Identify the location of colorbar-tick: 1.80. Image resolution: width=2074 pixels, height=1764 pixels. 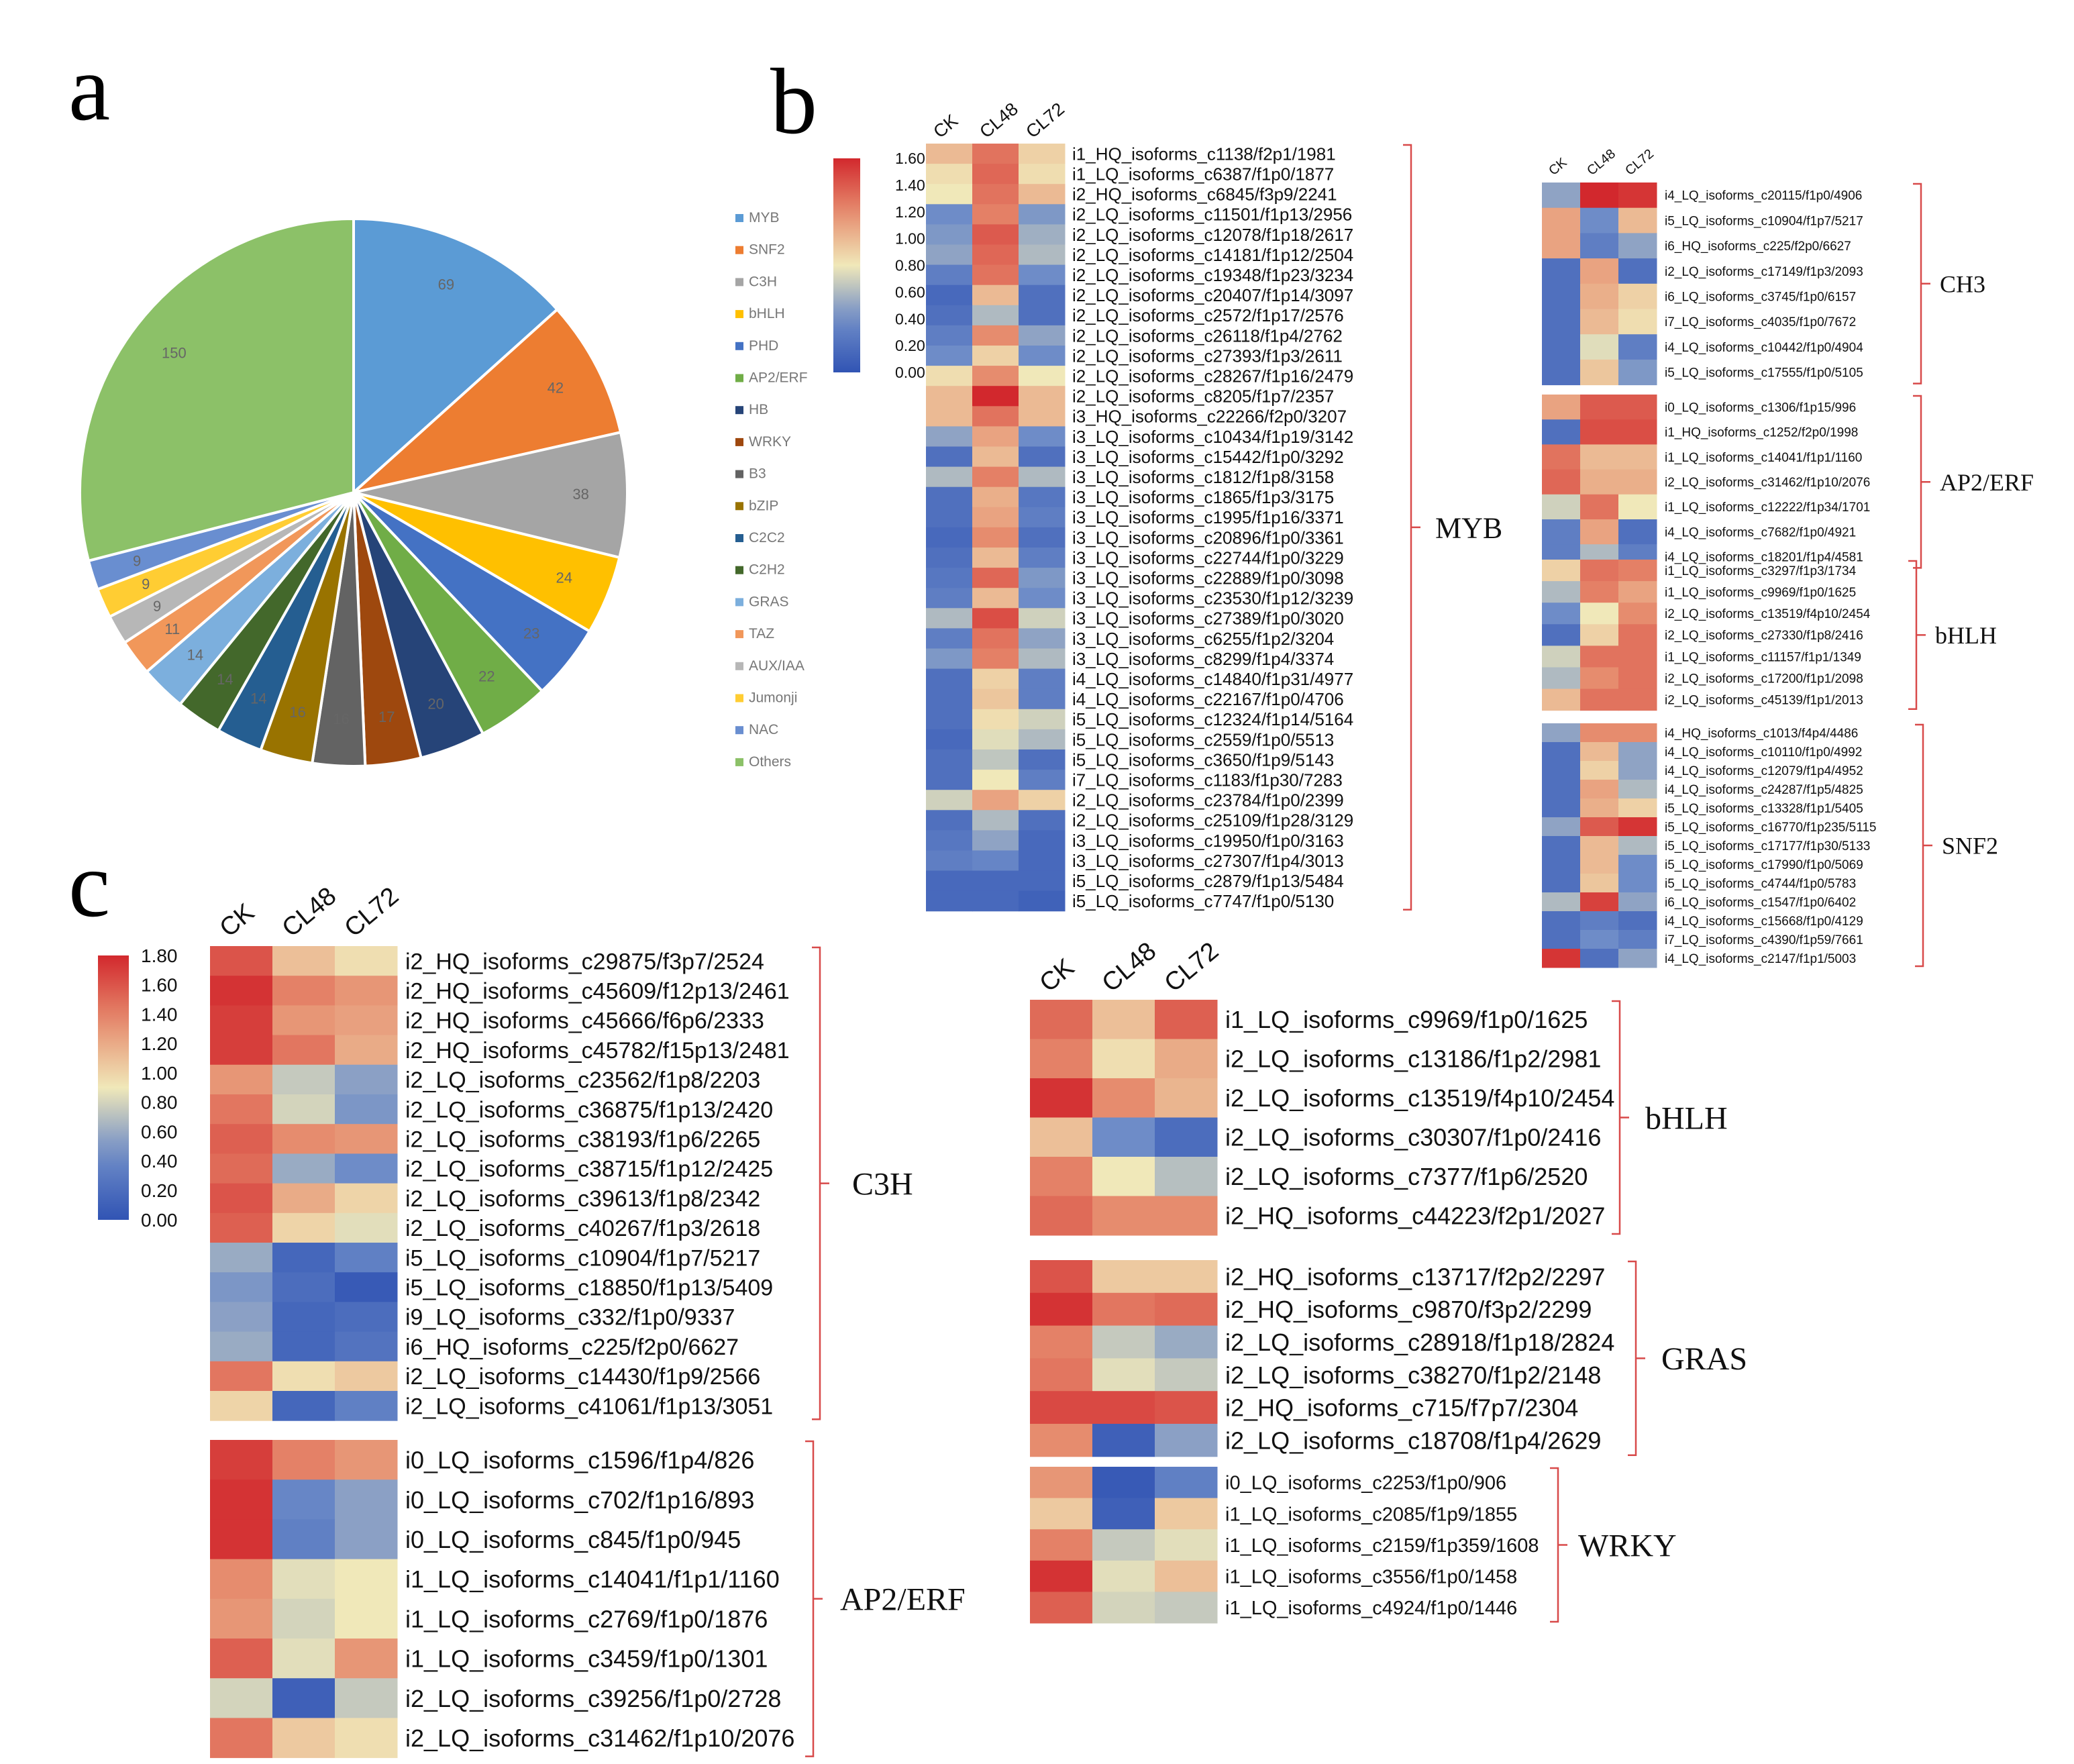
(159, 955).